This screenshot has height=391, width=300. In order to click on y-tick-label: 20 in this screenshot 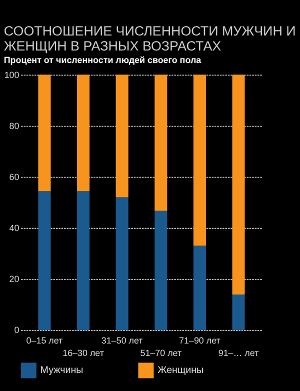, I will do `click(14, 279)`.